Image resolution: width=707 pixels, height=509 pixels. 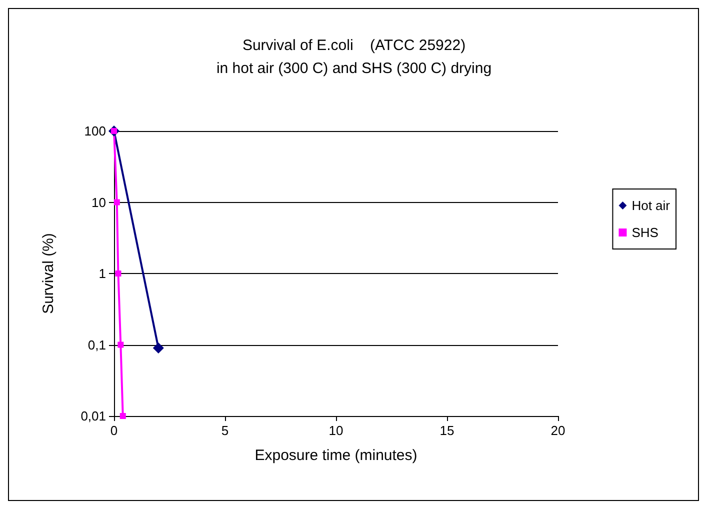 I want to click on y-tick-label: 0,1, so click(x=97, y=344).